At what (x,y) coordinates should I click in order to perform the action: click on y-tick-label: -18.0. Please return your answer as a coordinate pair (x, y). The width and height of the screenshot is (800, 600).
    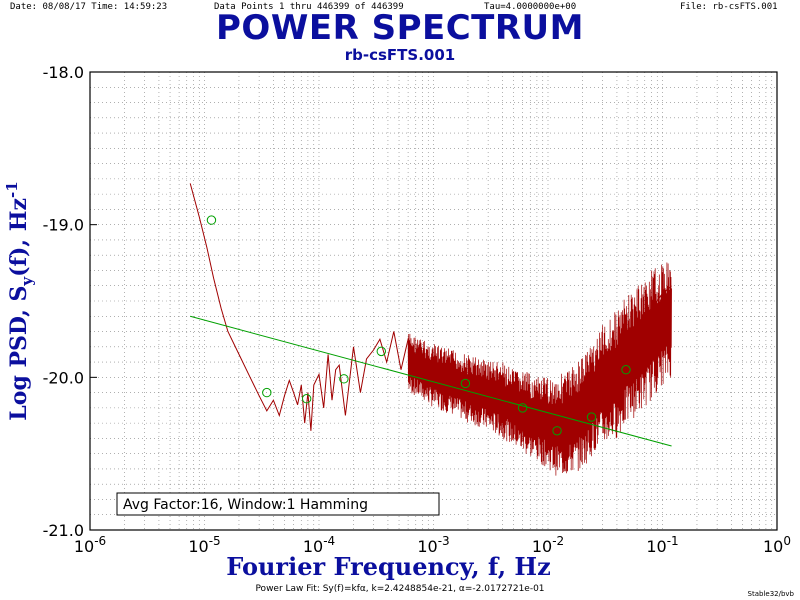
    Looking at the image, I should click on (63, 72).